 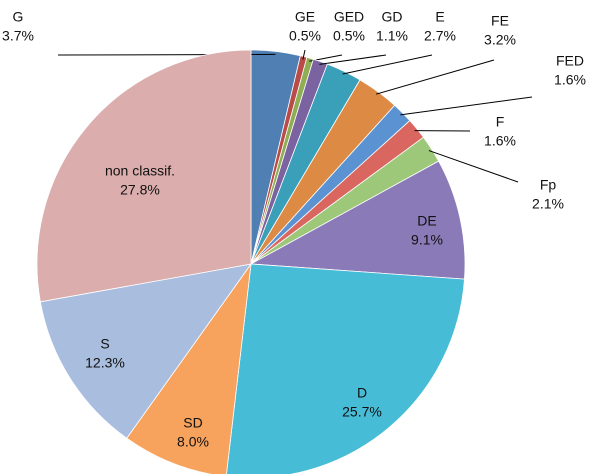 What do you see at coordinates (392, 17) in the screenshot?
I see `slice-label: GD` at bounding box center [392, 17].